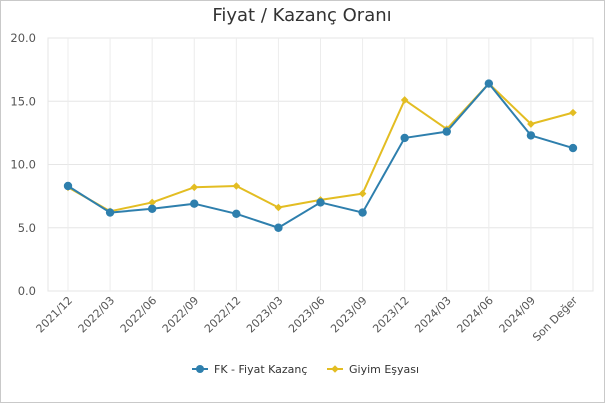  I want to click on x-tick-label: 2022/12, so click(223, 315).